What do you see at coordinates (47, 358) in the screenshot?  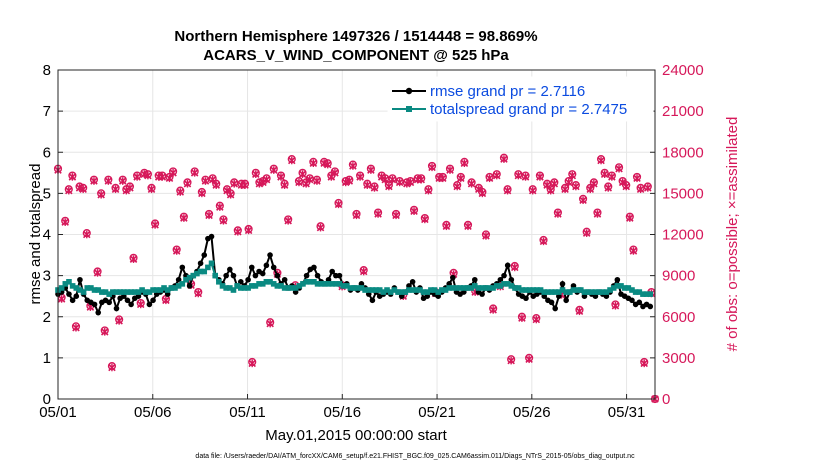 I see `y-tick-label: 1` at bounding box center [47, 358].